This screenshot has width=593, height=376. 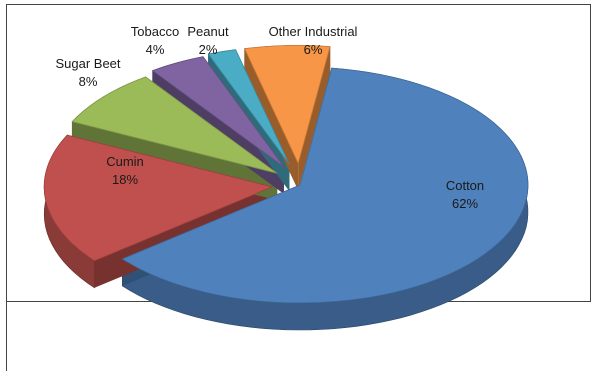 I want to click on data-label-cotton: Cotton 62%, so click(x=465, y=194).